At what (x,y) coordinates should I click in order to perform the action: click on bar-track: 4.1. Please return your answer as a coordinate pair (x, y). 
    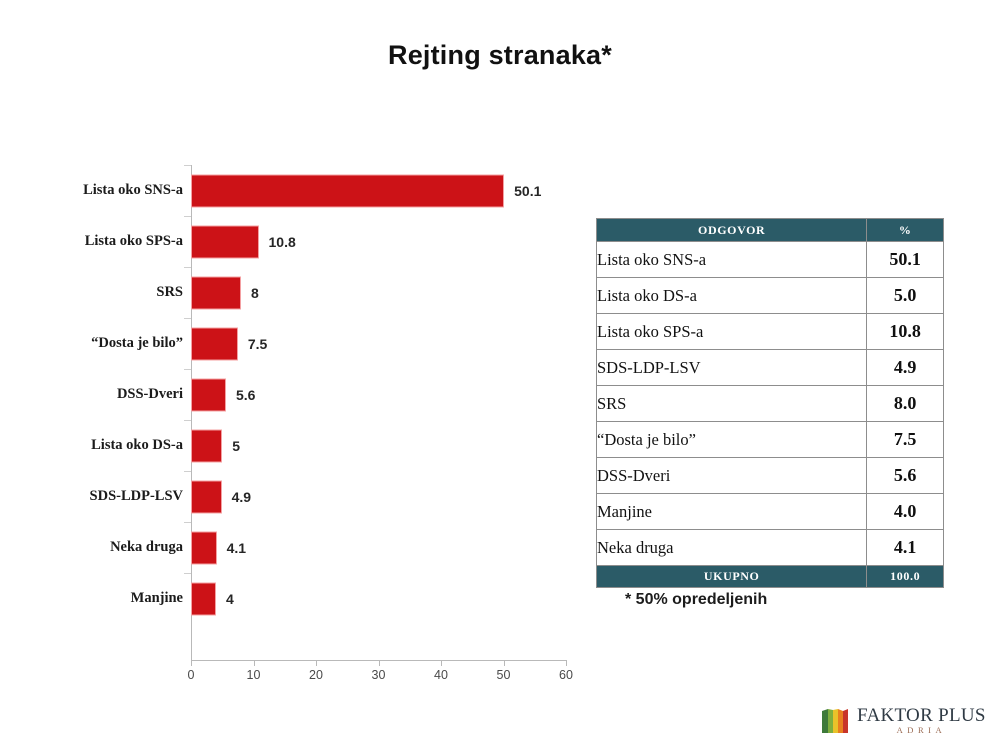
    Looking at the image, I should click on (385, 547).